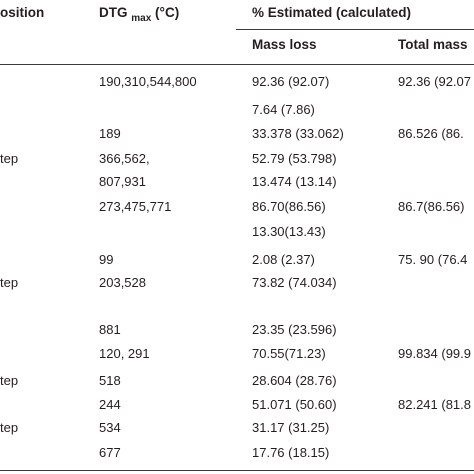 The image size is (474, 474). Describe the element at coordinates (124, 158) in the screenshot. I see `cell-dtg-max: 366,562,` at that location.